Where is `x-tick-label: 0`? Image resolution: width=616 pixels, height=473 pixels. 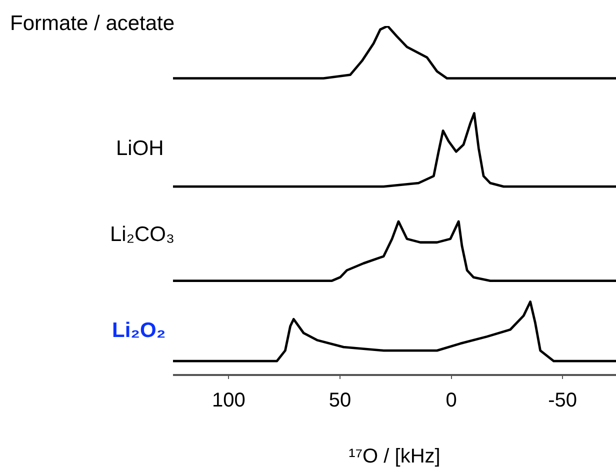
x-tick-label: 0 is located at coordinates (451, 401).